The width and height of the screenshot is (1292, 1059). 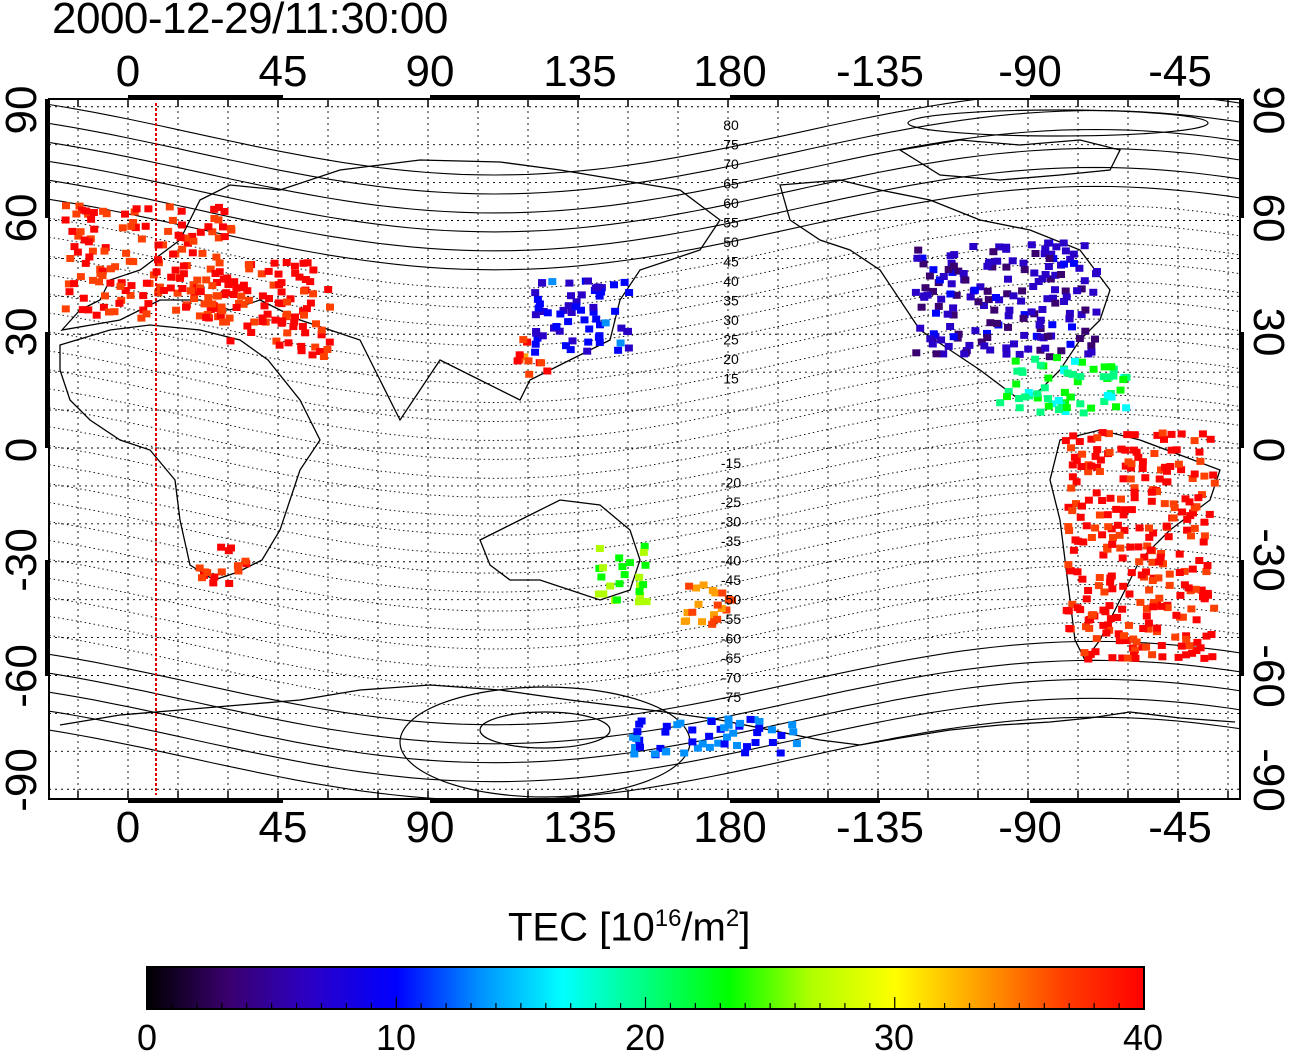 What do you see at coordinates (731, 697) in the screenshot?
I see `contour-label: -75` at bounding box center [731, 697].